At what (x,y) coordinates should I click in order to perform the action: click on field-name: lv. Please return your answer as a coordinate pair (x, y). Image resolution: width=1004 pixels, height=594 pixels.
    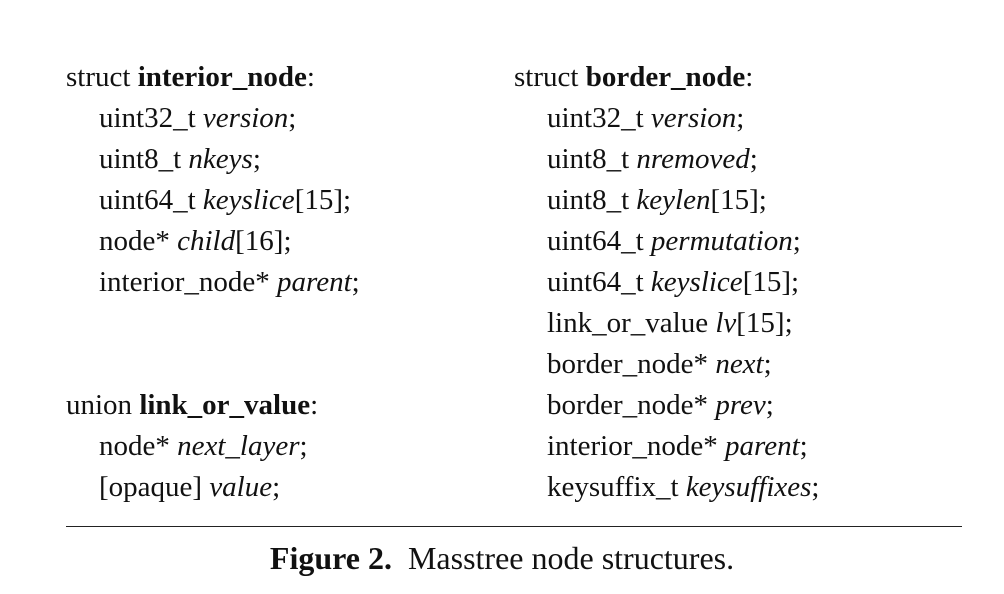
    Looking at the image, I should click on (726, 323).